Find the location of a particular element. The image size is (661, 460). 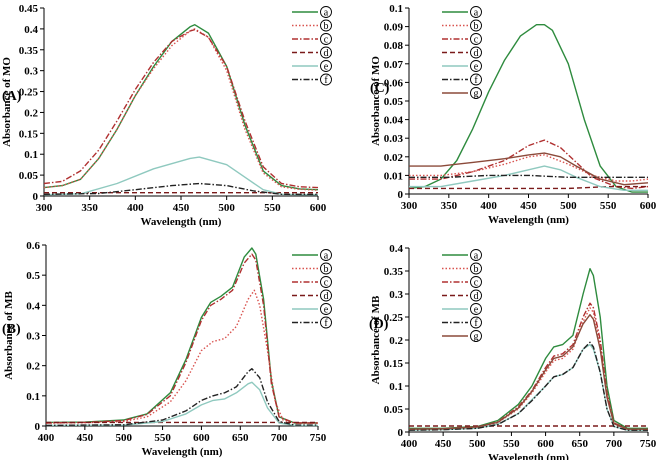

y-axis-label: Absorbance of MB is located at coordinates (376, 339).